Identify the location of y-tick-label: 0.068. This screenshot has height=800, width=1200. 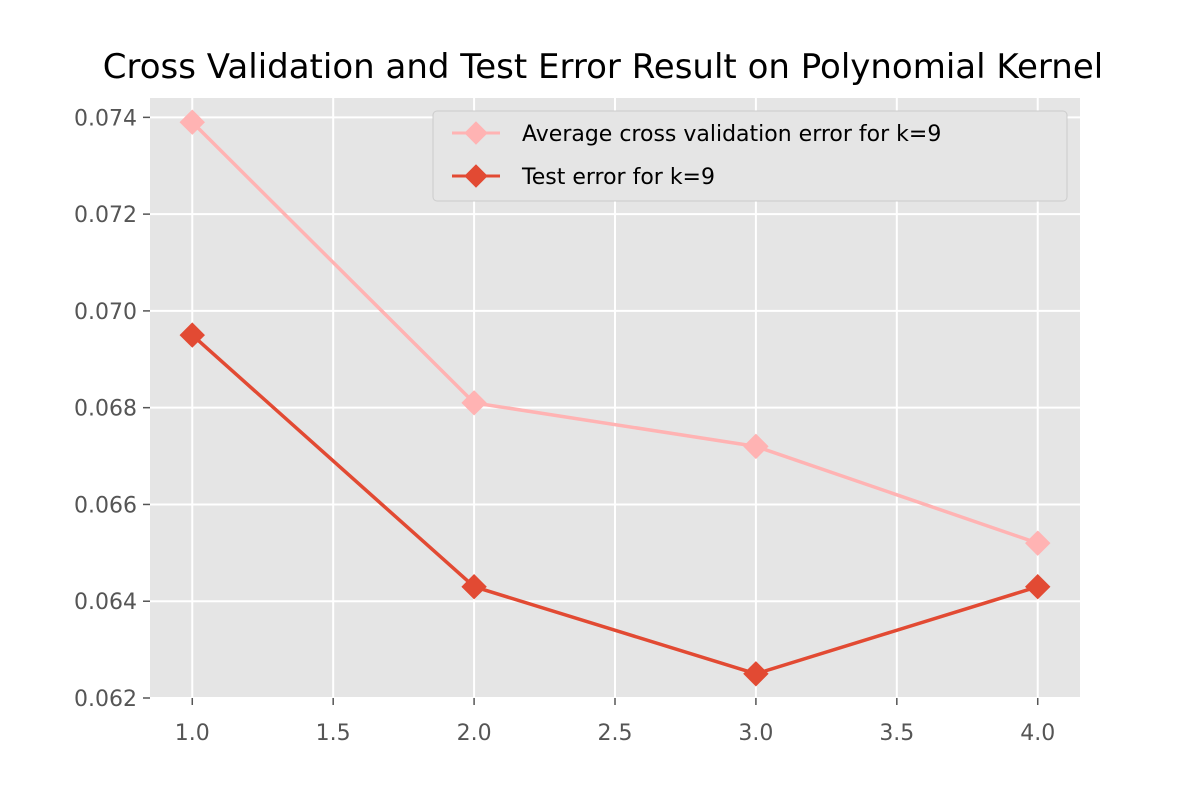
(105, 409).